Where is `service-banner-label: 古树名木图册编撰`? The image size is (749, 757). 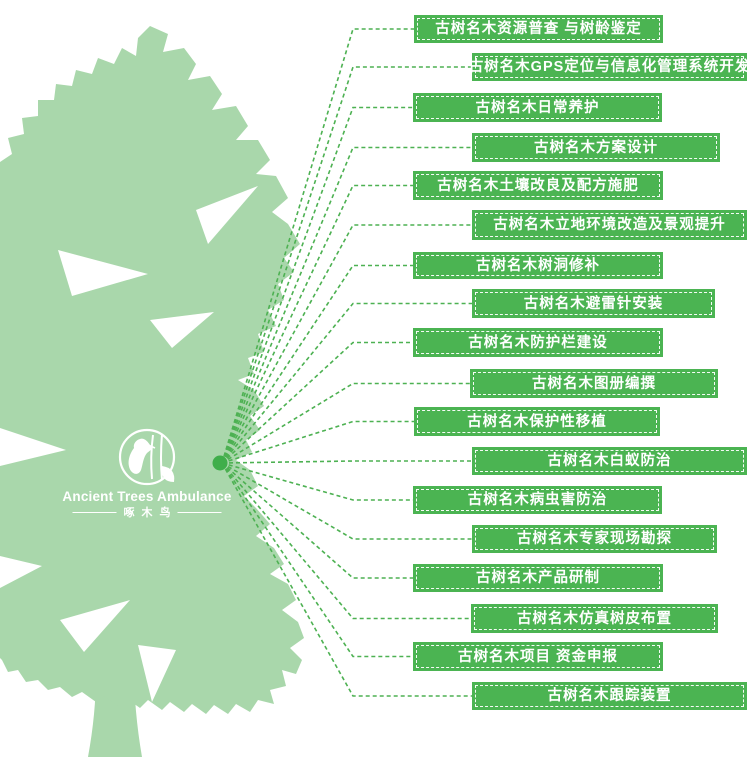 service-banner-label: 古树名木图册编撰 is located at coordinates (594, 383).